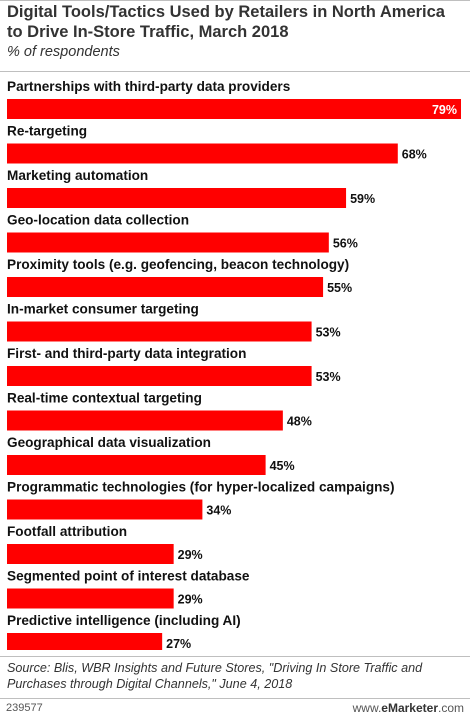  I want to click on category-label: Geographical data visualization, so click(109, 442).